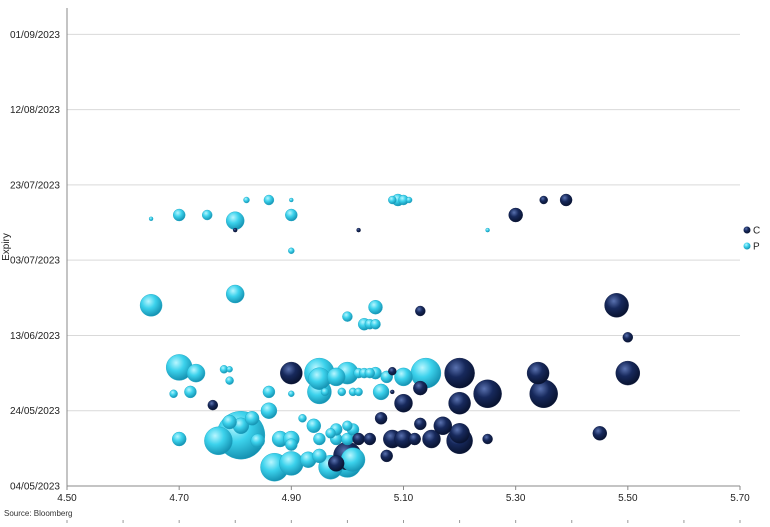 The height and width of the screenshot is (527, 770). Describe the element at coordinates (6, 247) in the screenshot. I see `y-axis-title: Expiry` at that location.